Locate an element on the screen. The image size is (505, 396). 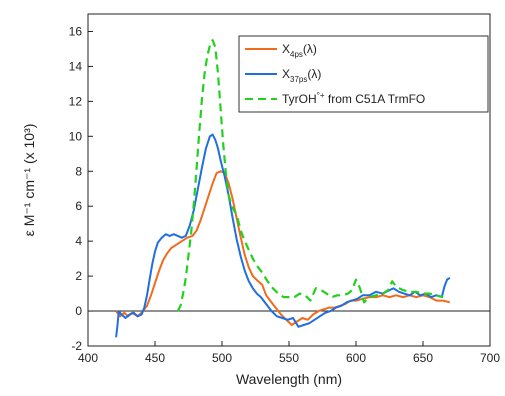
legend-box is located at coordinates (363, 74).